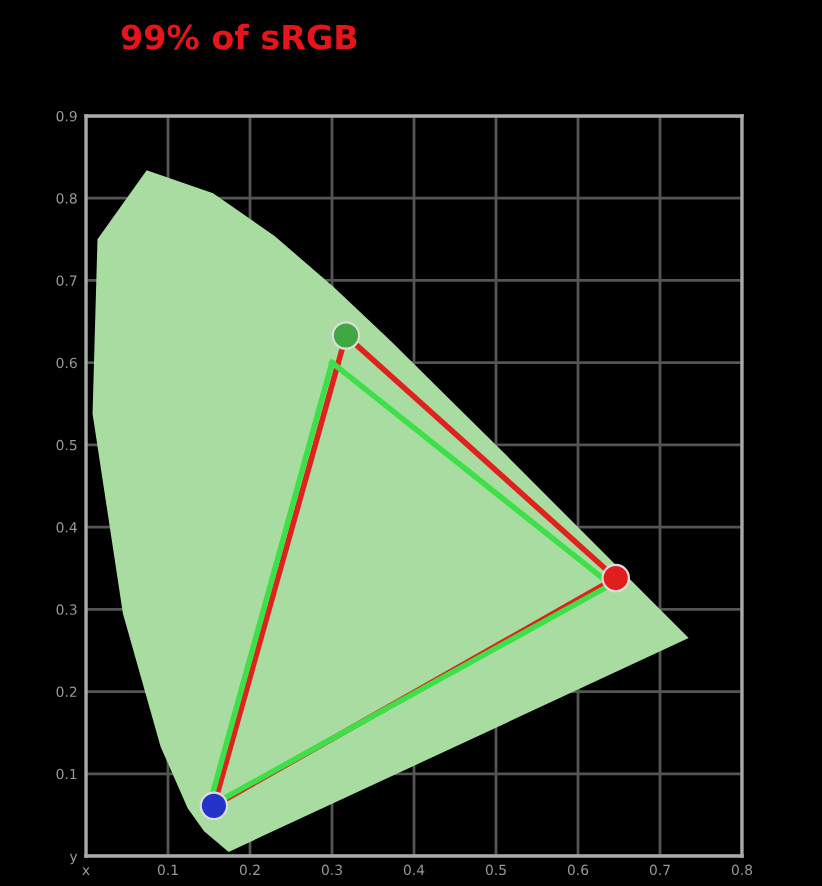  What do you see at coordinates (239, 36) in the screenshot?
I see `chart-title: 99% of sRGB` at bounding box center [239, 36].